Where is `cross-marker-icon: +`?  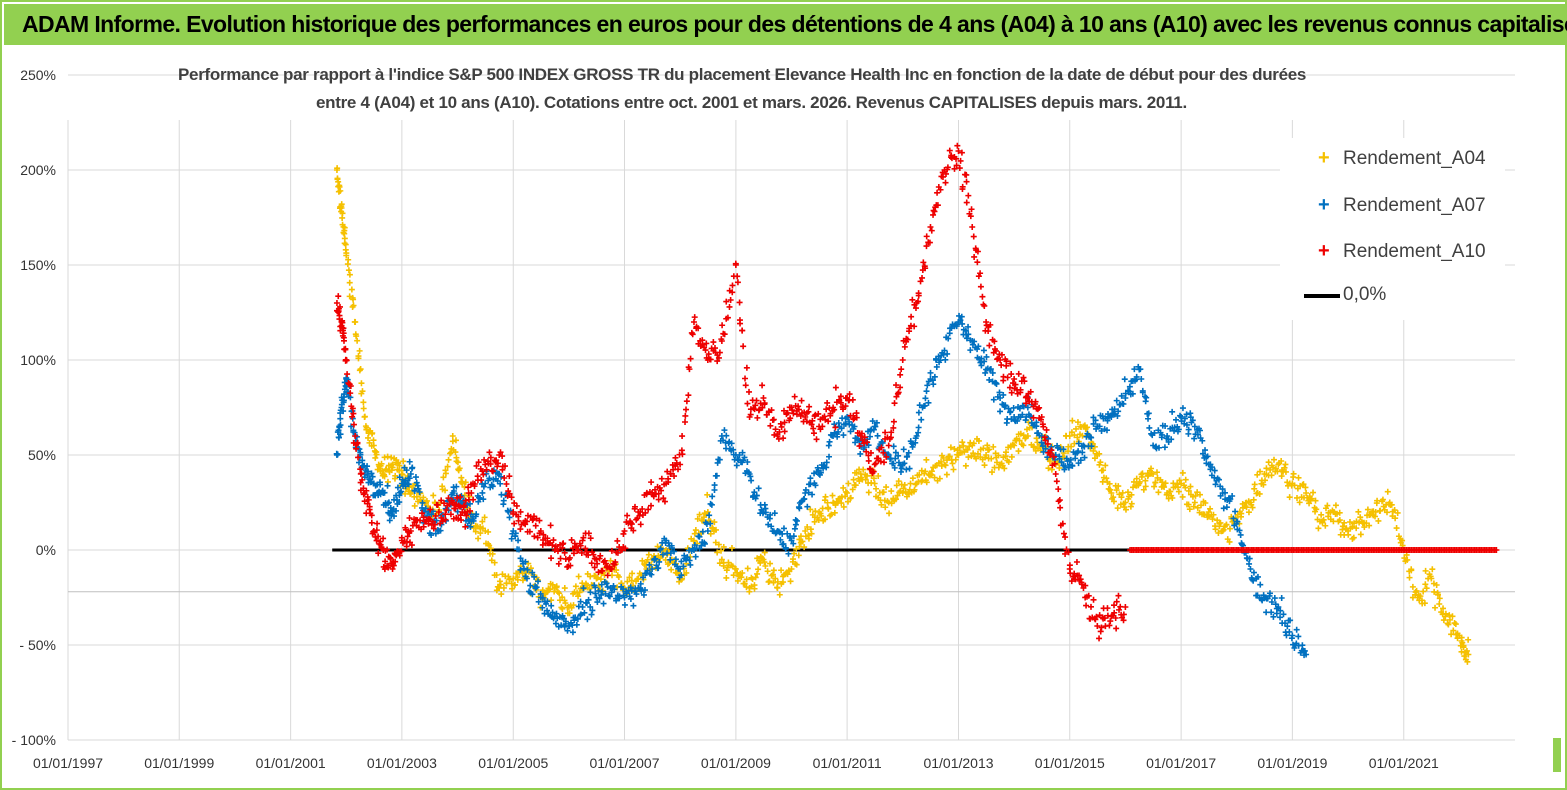
cross-marker-icon: + is located at coordinates (1324, 205).